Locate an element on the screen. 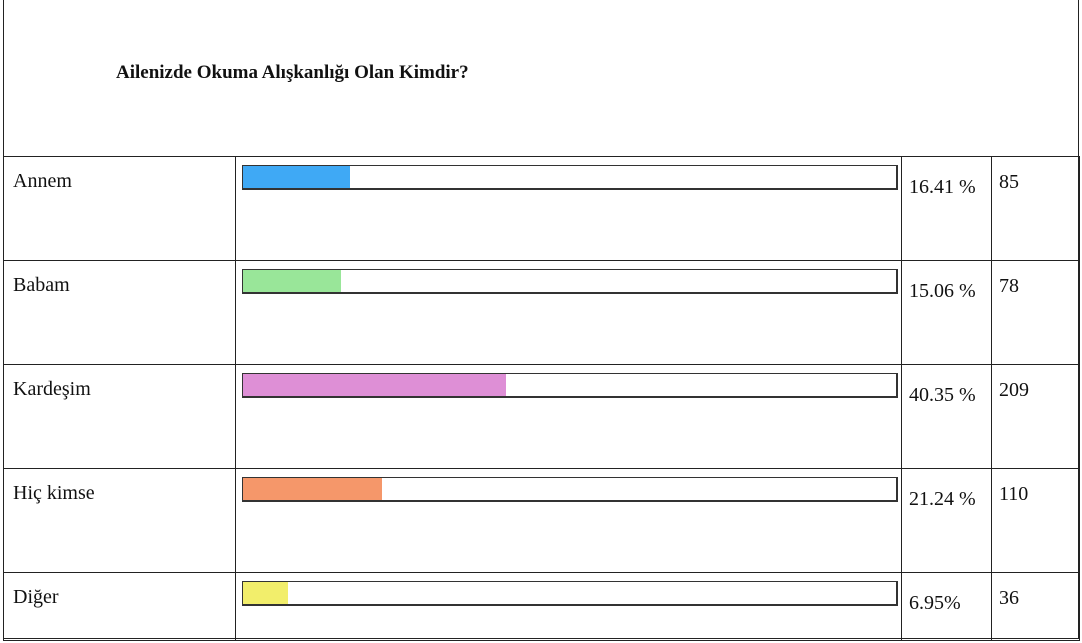  count-cell: 85 is located at coordinates (1035, 208).